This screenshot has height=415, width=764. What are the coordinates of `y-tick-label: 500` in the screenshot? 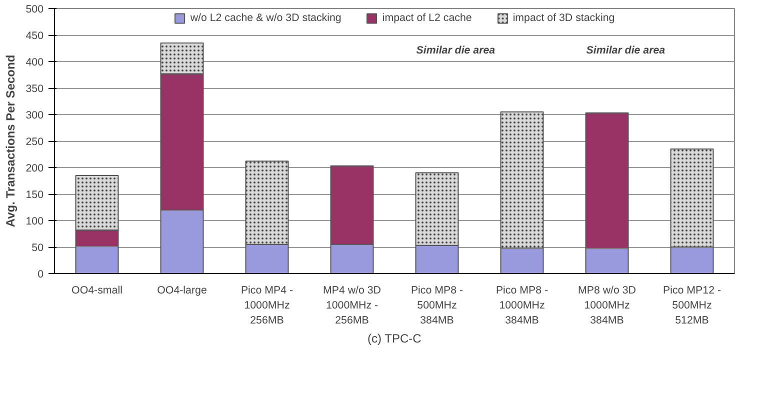 It's located at (35, 10).